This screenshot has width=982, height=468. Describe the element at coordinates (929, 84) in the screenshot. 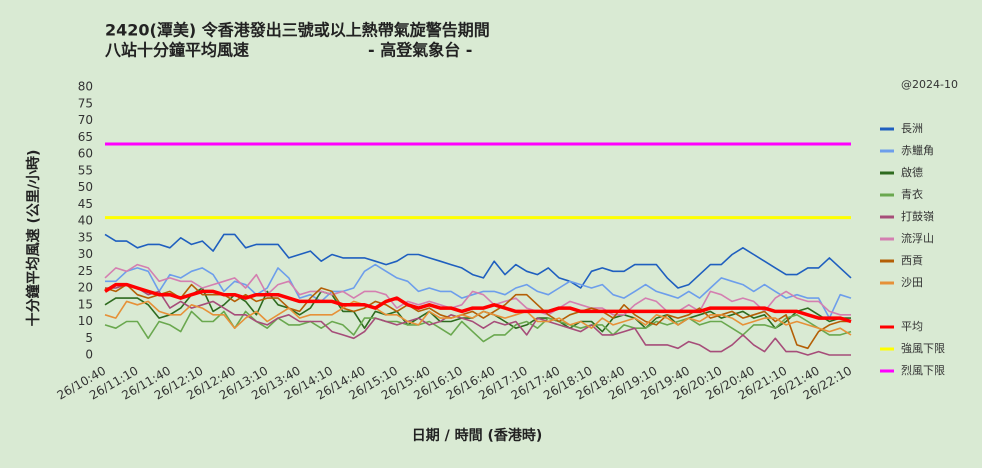

I see `chart-note: @2024-10` at that location.